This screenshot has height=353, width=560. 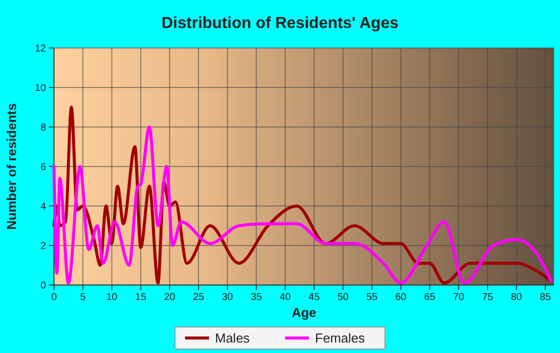 I want to click on x-axis-title: Age, so click(x=304, y=312).